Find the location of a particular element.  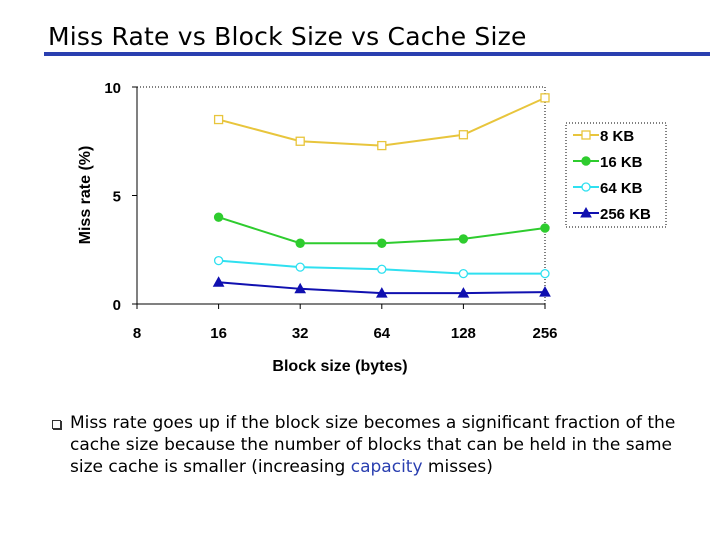

legend-box is located at coordinates (616, 175).